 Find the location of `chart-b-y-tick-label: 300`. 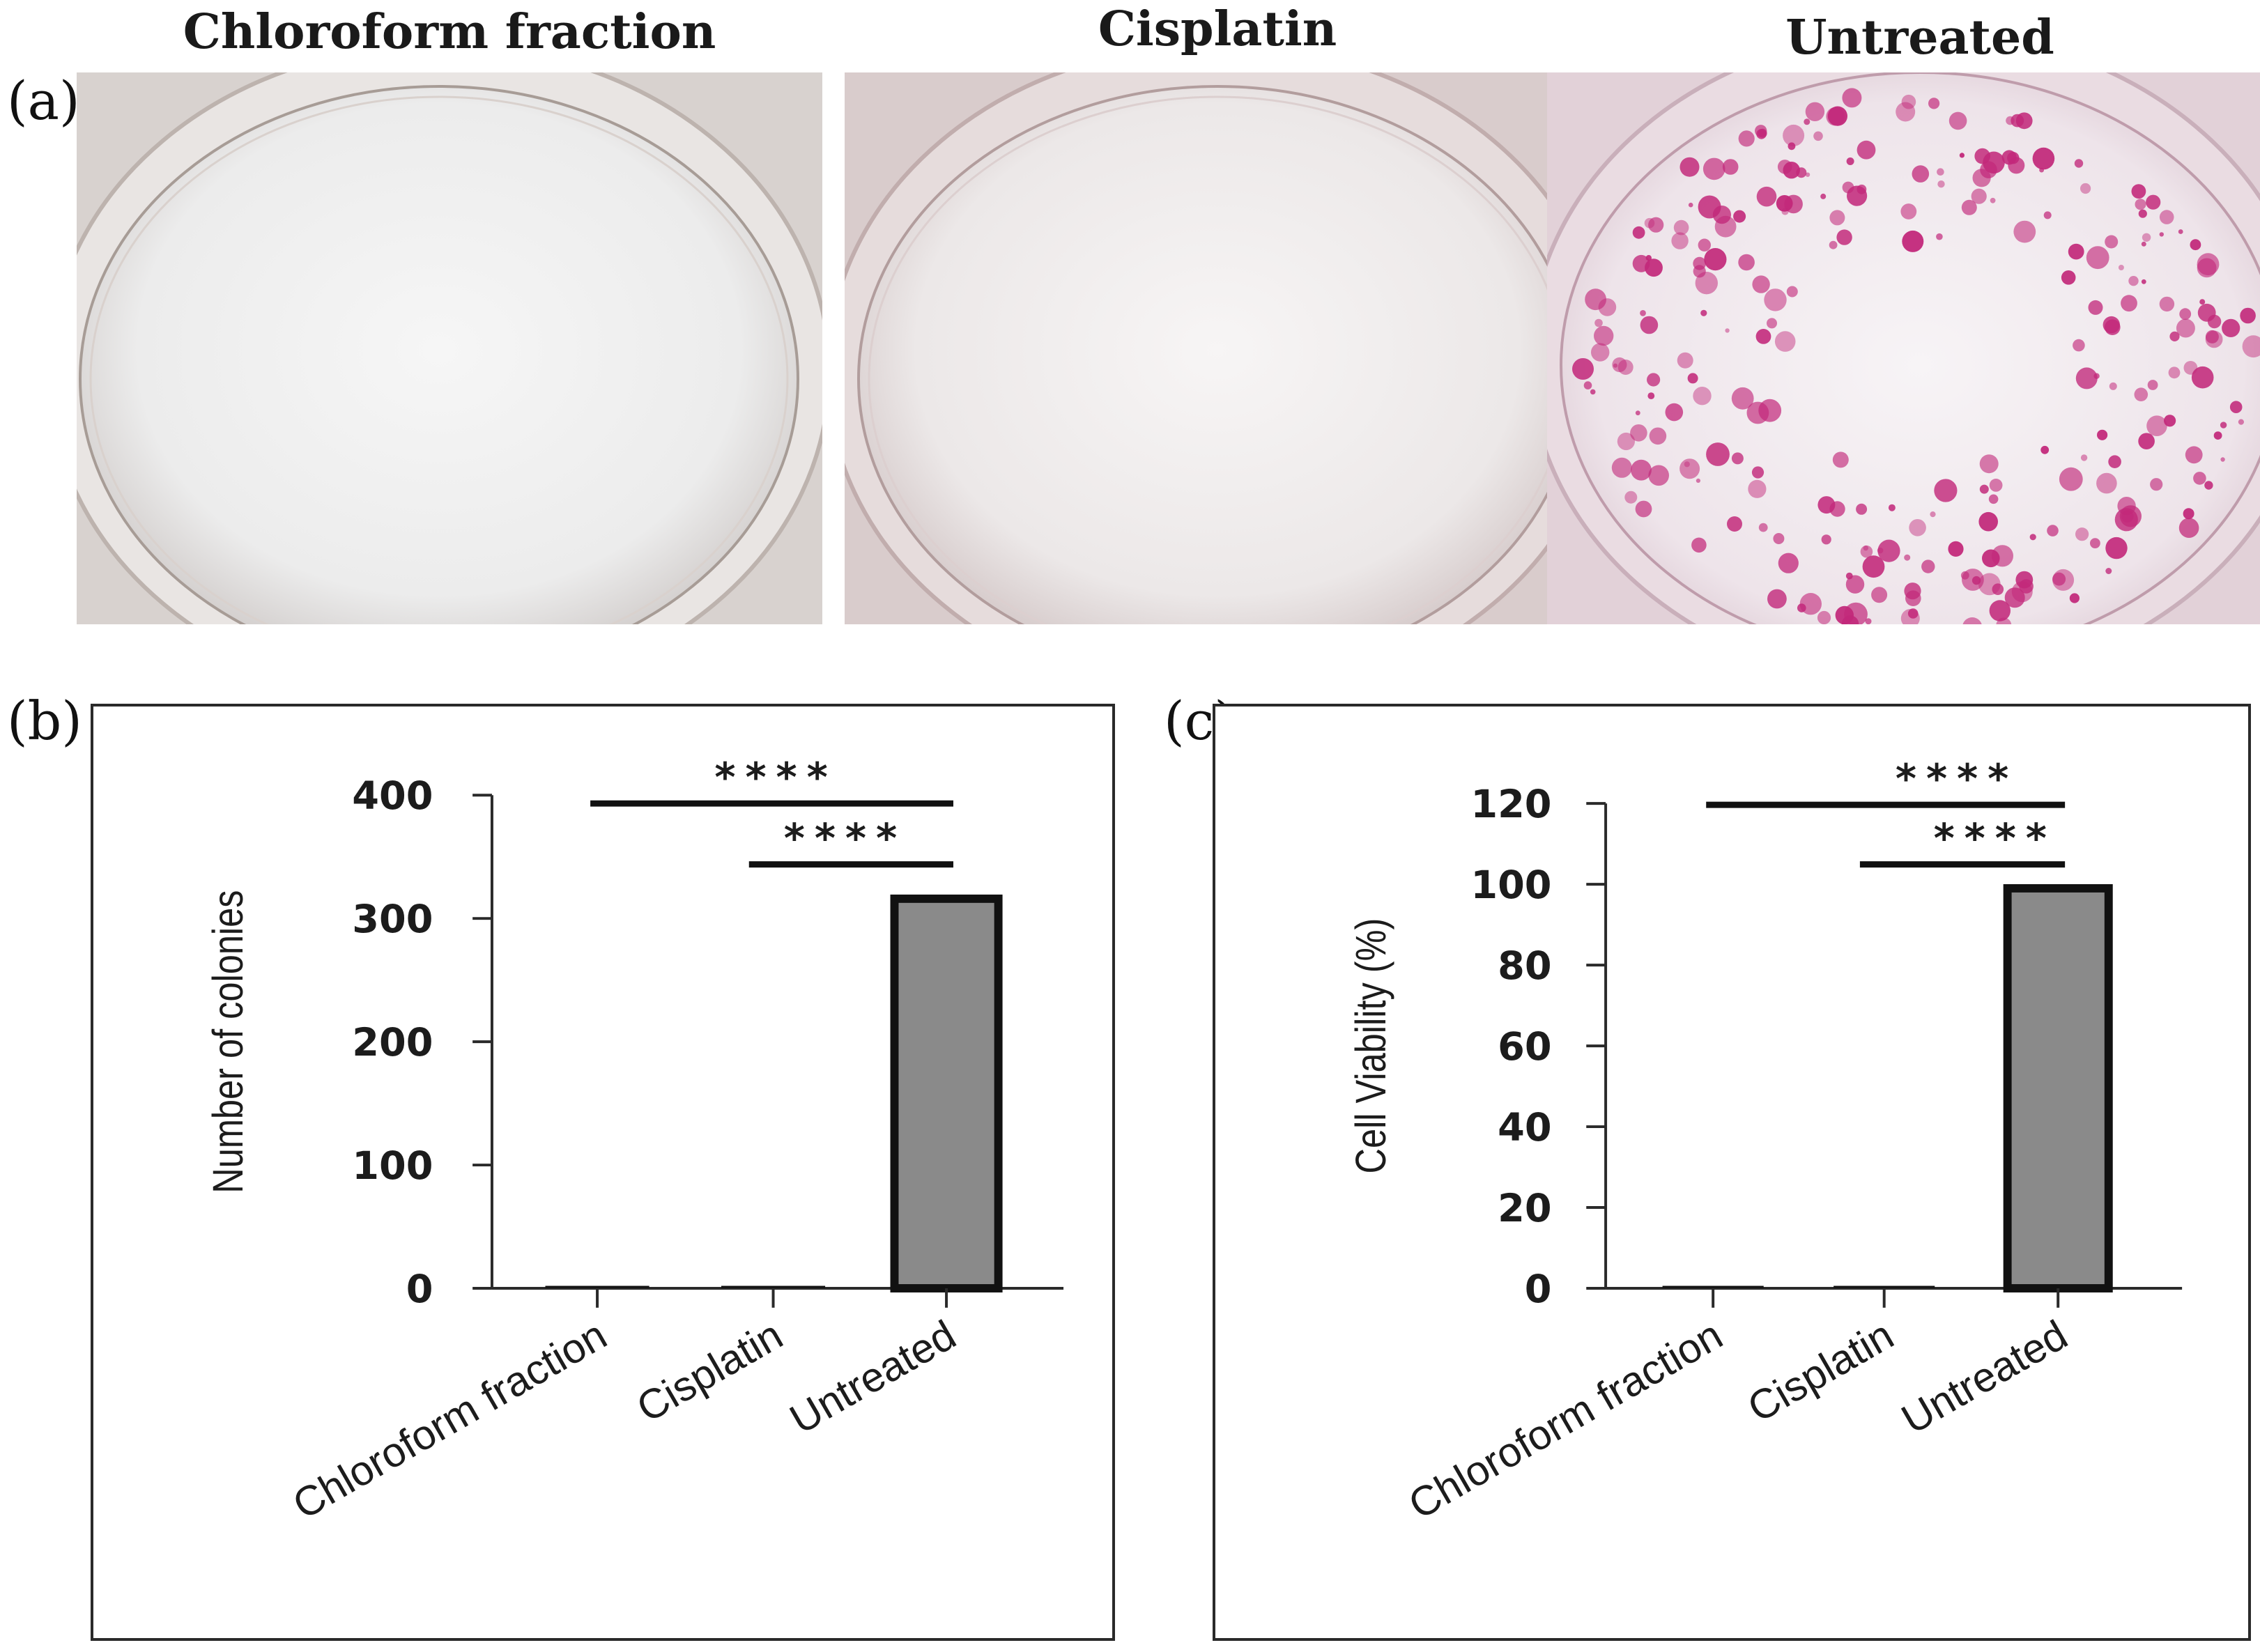

chart-b-y-tick-label: 300 is located at coordinates (393, 919).